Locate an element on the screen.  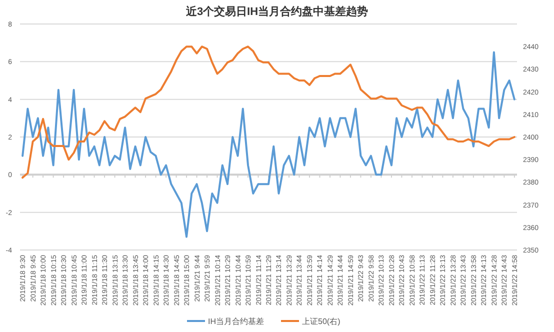
legend-label: 上证50(右) is located at coordinates (321, 321).